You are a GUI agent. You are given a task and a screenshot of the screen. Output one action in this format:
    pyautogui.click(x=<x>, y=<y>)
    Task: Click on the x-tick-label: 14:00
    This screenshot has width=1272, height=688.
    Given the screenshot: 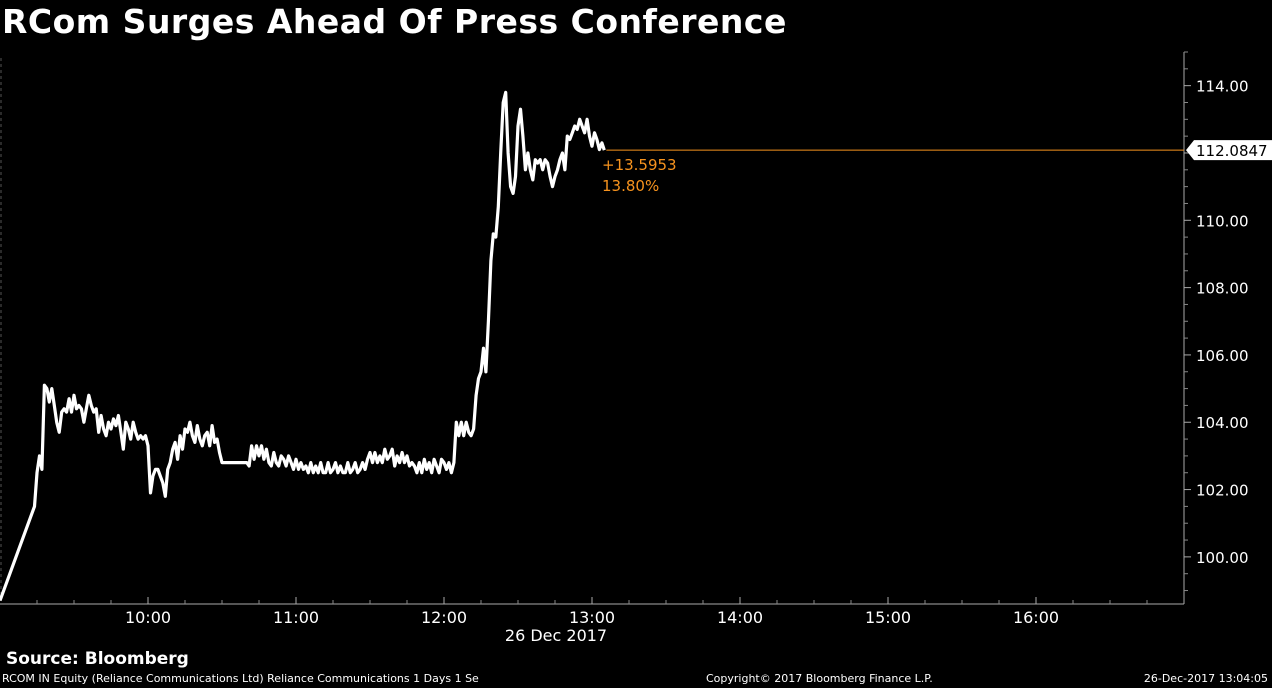 What is the action you would take?
    pyautogui.click(x=740, y=617)
    